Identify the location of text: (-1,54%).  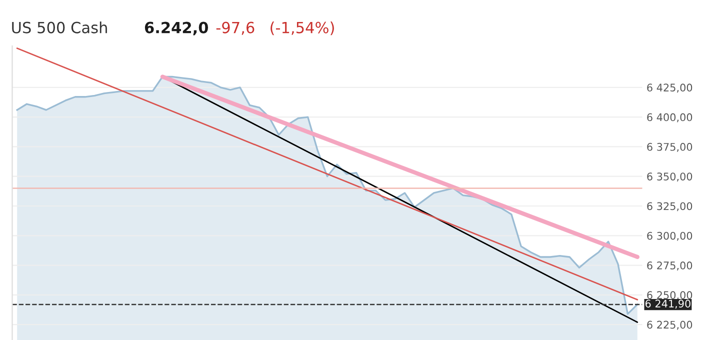
(302, 29).